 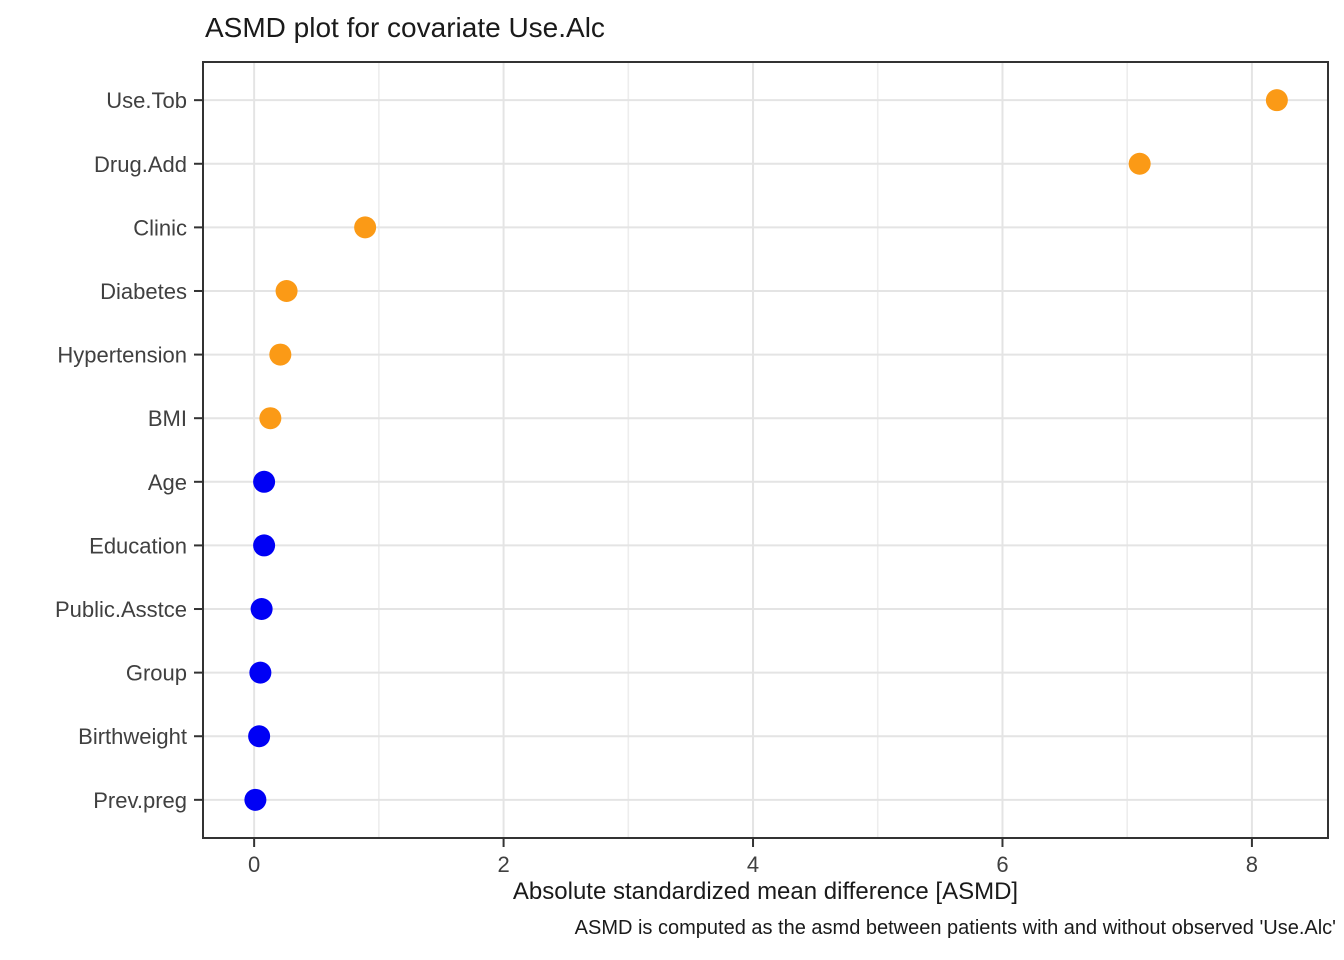 What do you see at coordinates (140, 800) in the screenshot?
I see `y-tick-label: Prev.preg` at bounding box center [140, 800].